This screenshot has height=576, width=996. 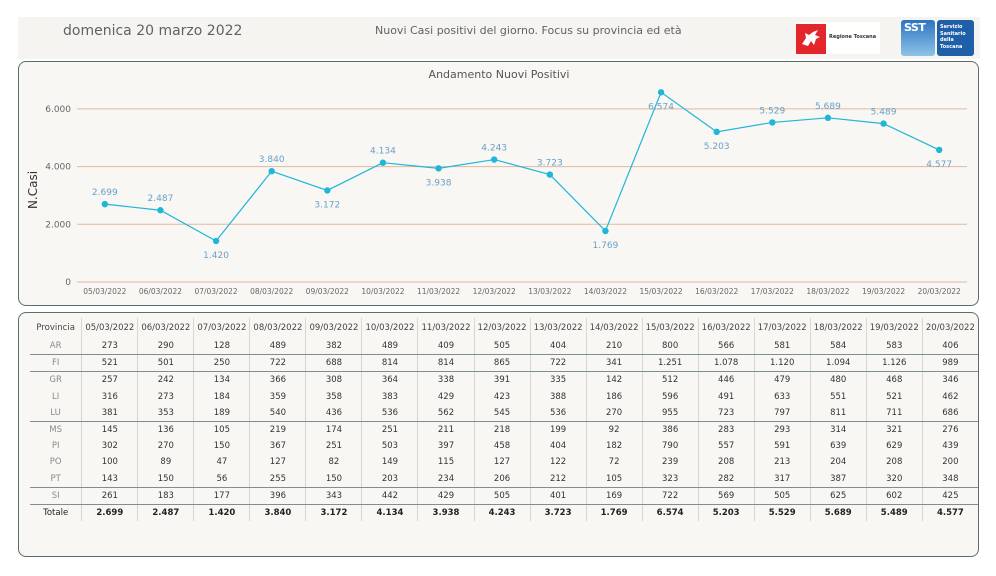 I want to click on value-cell: 989, so click(x=950, y=363).